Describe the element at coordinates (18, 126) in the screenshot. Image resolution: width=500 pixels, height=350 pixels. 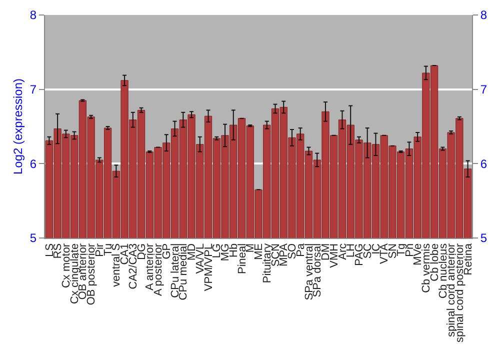
I see `y-axis-title: Log2 (expression)` at that location.